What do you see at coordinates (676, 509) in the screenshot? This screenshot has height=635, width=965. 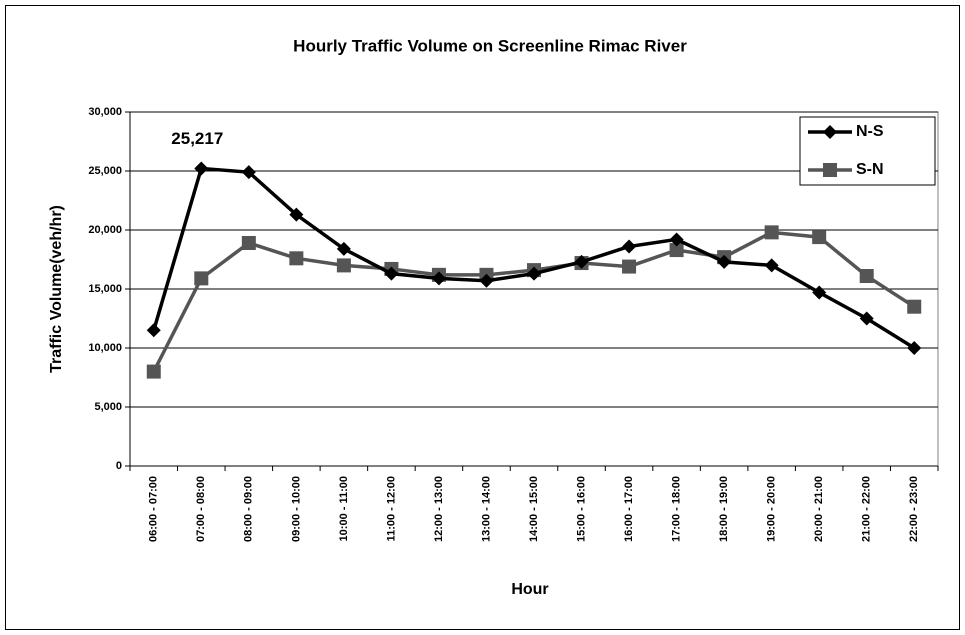 I see `x-tick-label: 17:00 - 18:00` at bounding box center [676, 509].